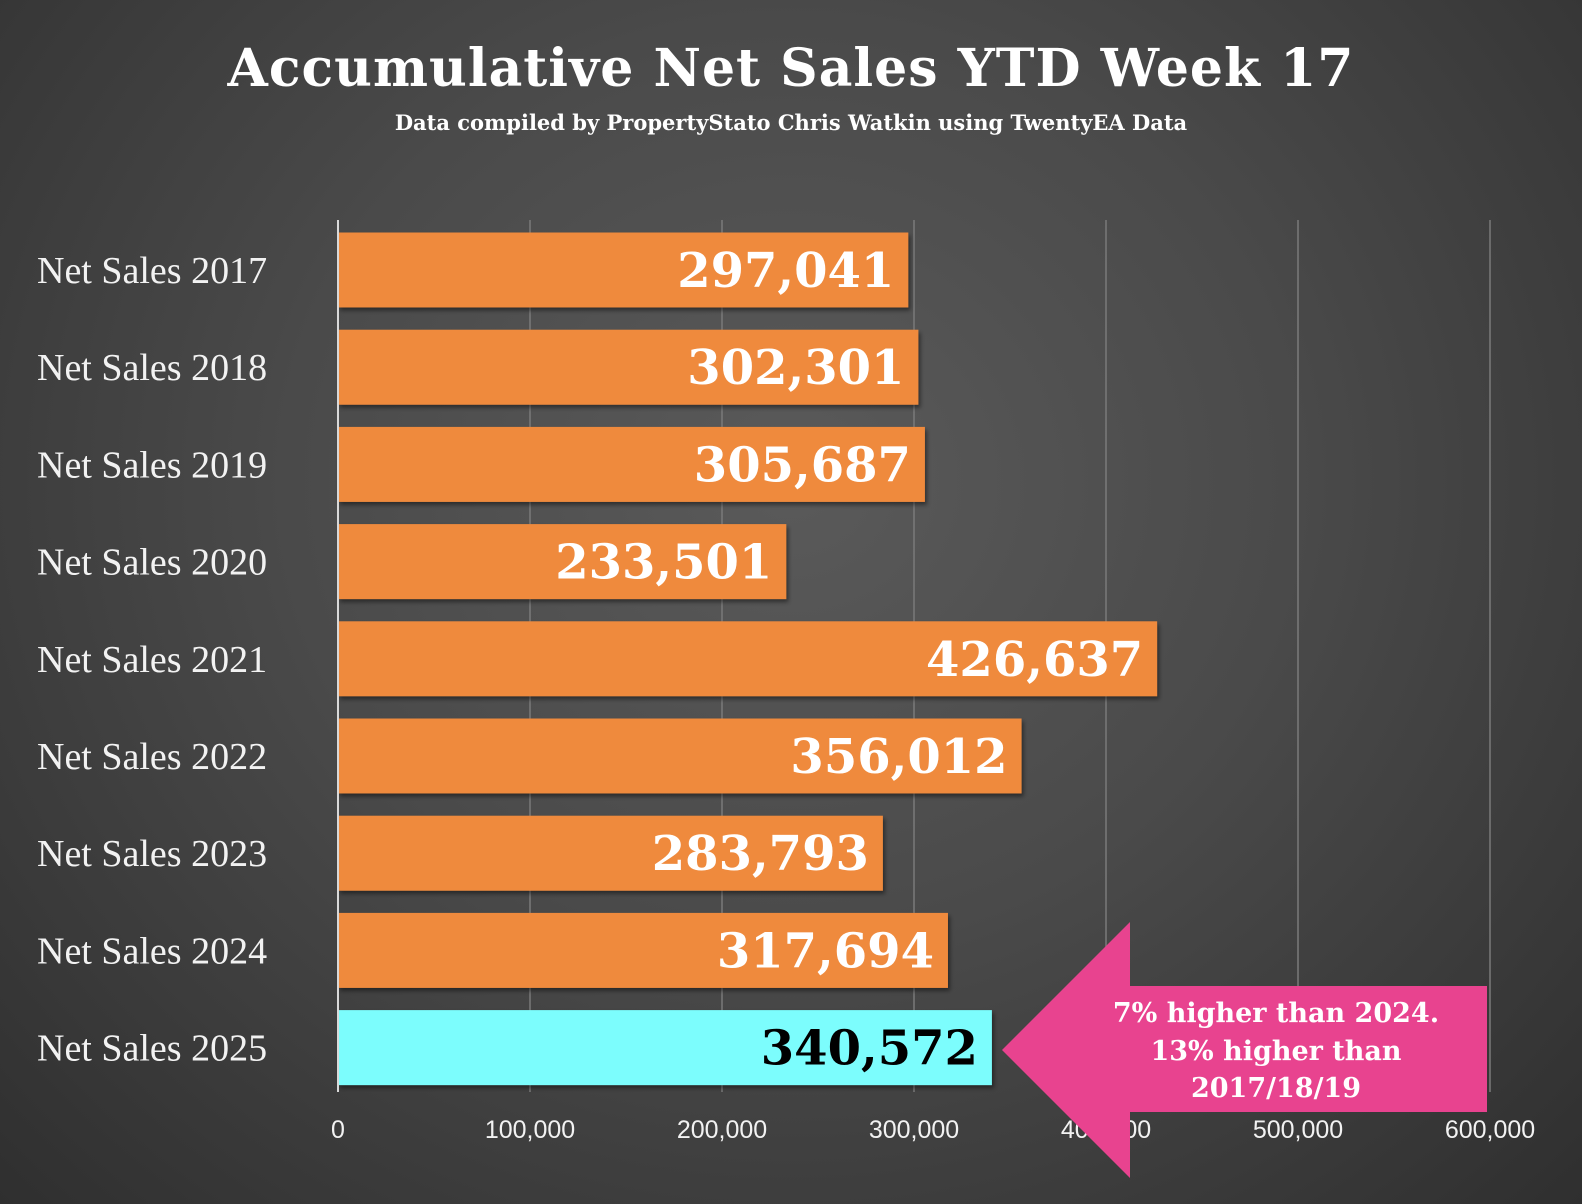  What do you see at coordinates (665, 1048) in the screenshot?
I see `bar-highlight` at bounding box center [665, 1048].